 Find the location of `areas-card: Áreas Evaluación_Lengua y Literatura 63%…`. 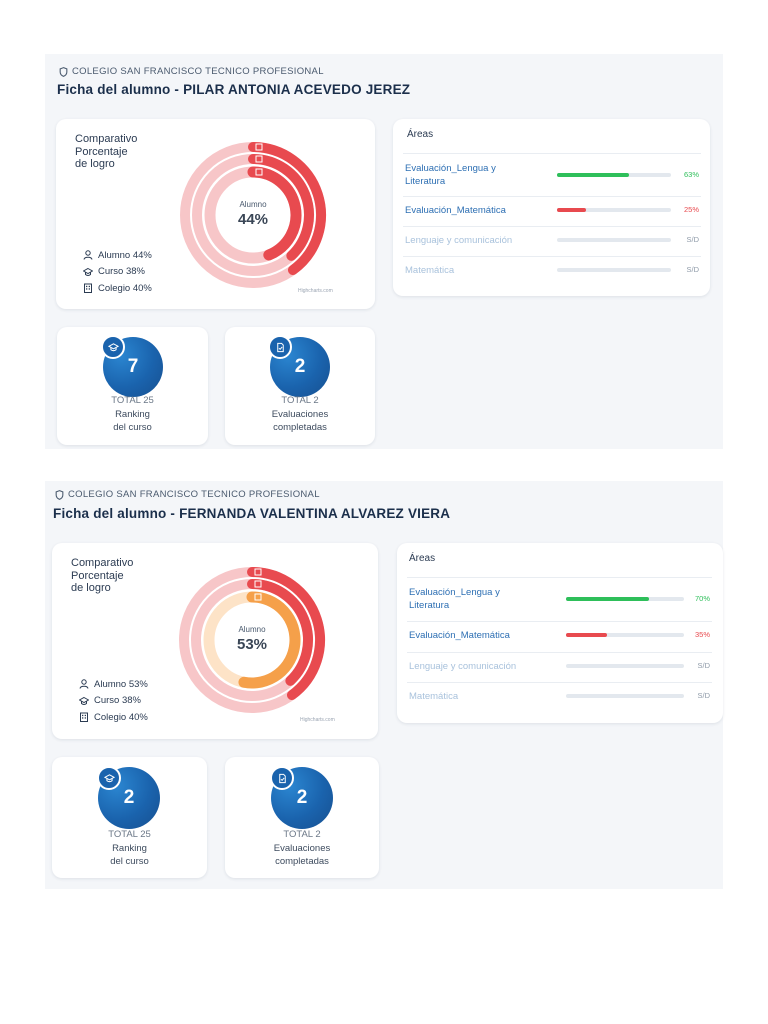

areas-card: Áreas Evaluación_Lengua y Literatura 63%… is located at coordinates (551, 207).